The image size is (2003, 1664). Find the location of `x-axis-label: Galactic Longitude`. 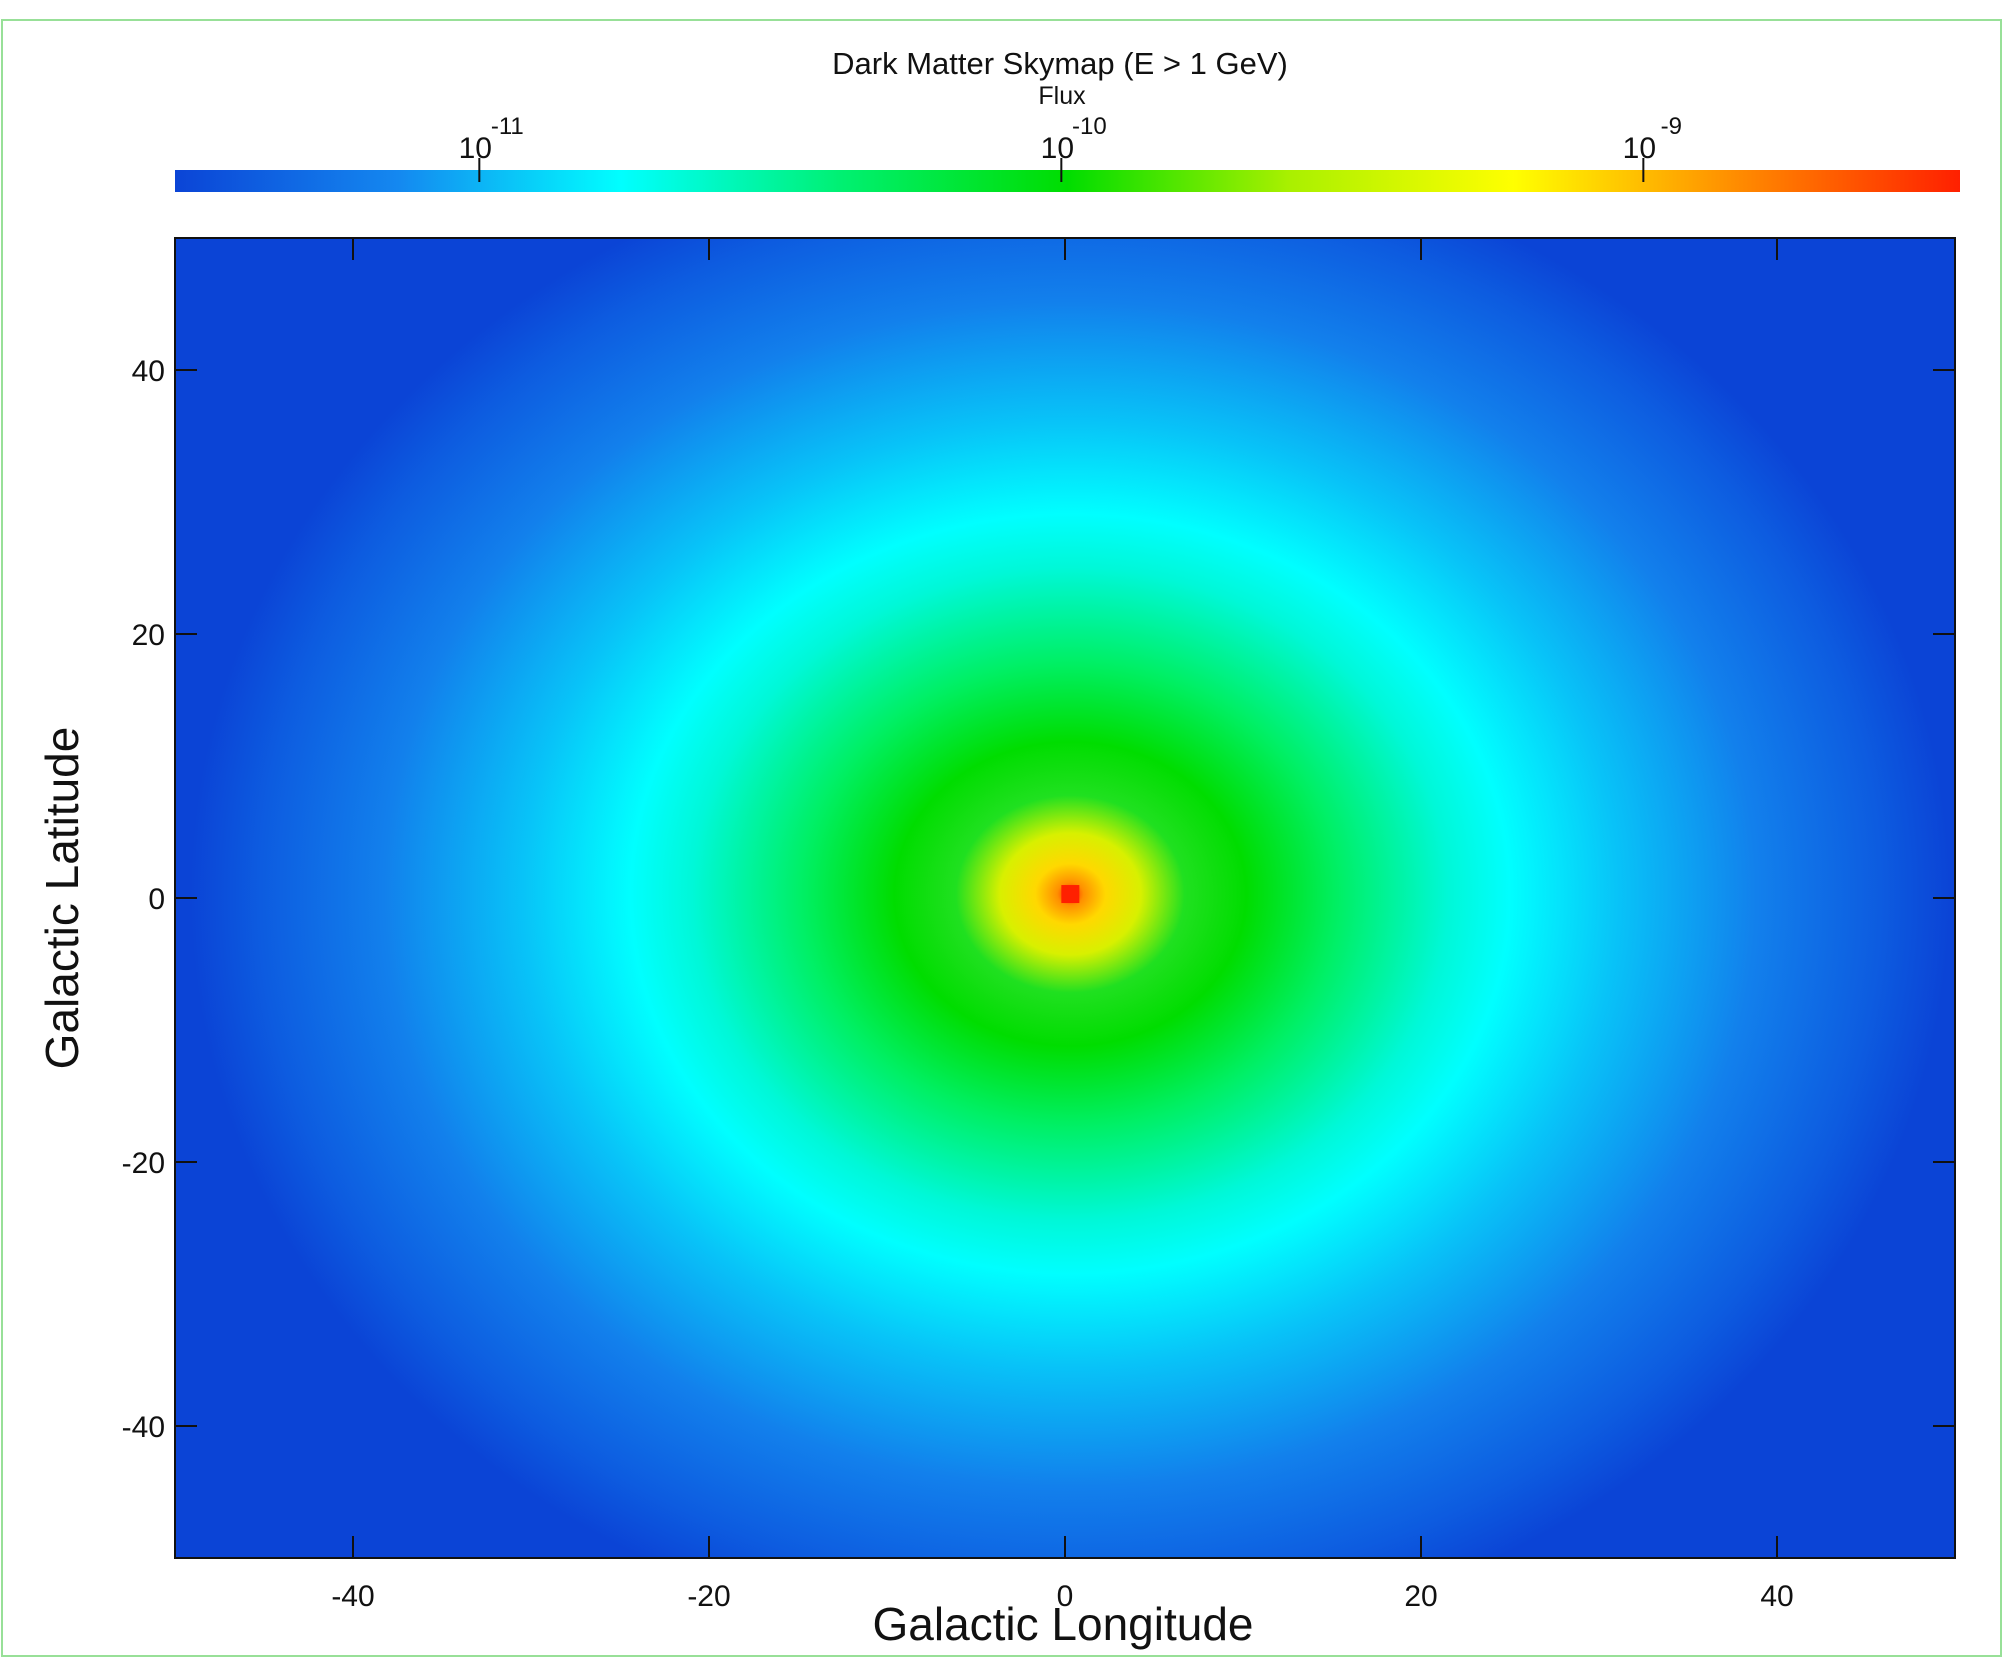

x-axis-label: Galactic Longitude is located at coordinates (1062, 1624).